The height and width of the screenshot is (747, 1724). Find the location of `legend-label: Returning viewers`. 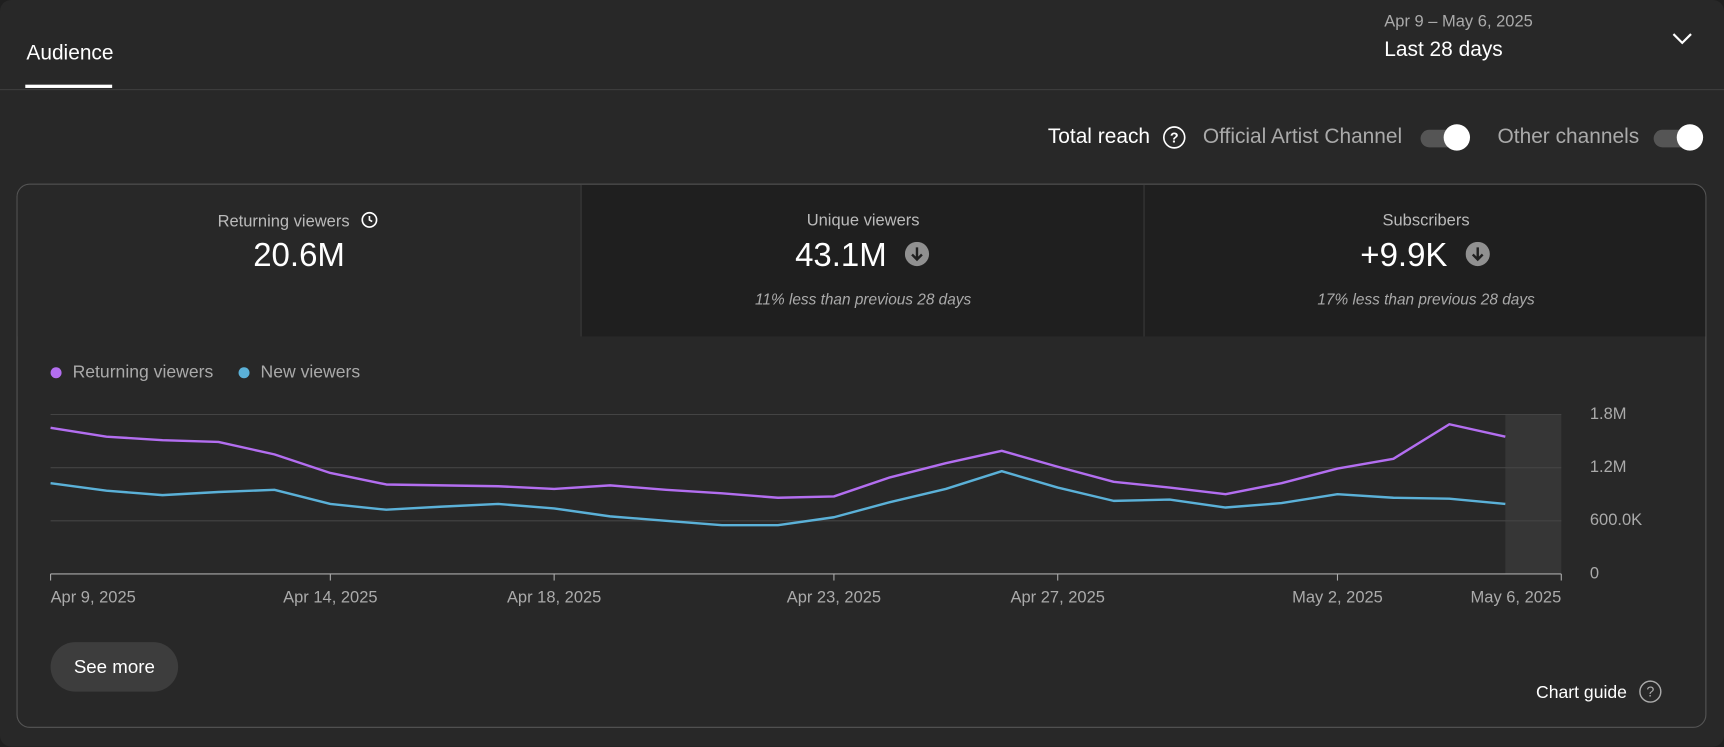

legend-label: Returning viewers is located at coordinates (143, 371).